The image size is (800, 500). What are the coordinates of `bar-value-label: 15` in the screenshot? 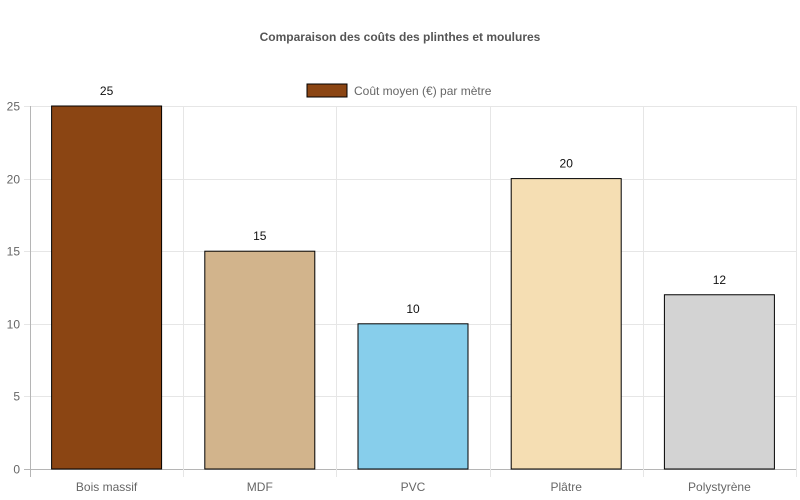 It's located at (260, 236).